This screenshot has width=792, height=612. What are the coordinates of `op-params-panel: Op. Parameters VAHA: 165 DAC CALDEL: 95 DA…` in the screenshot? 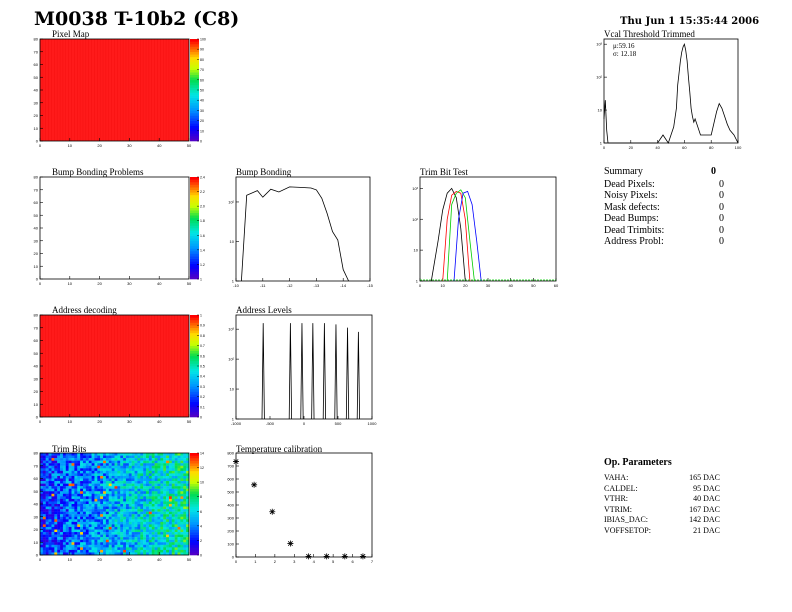 It's located at (662, 496).